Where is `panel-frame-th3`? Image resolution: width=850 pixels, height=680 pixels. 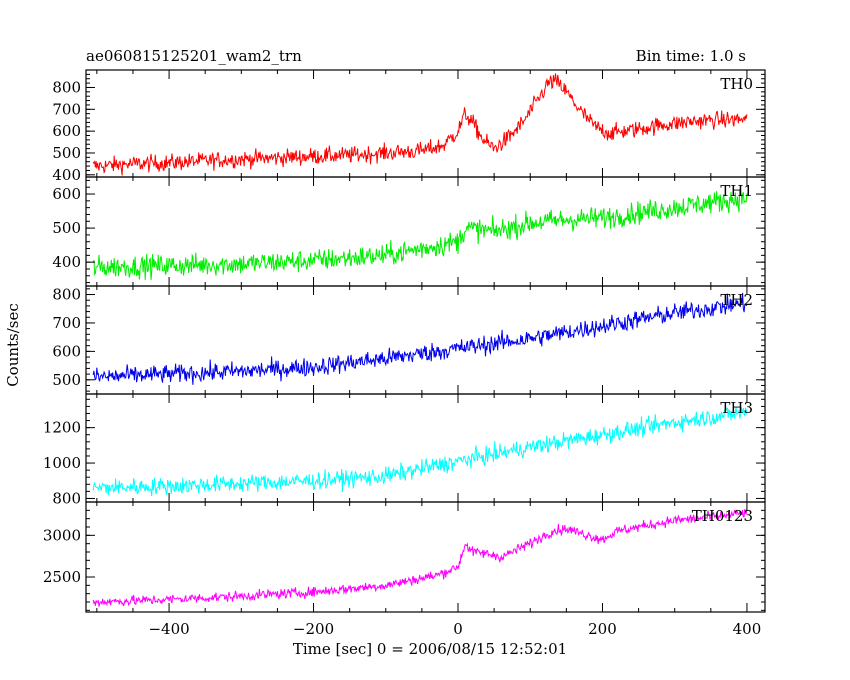 panel-frame-th3 is located at coordinates (425, 448).